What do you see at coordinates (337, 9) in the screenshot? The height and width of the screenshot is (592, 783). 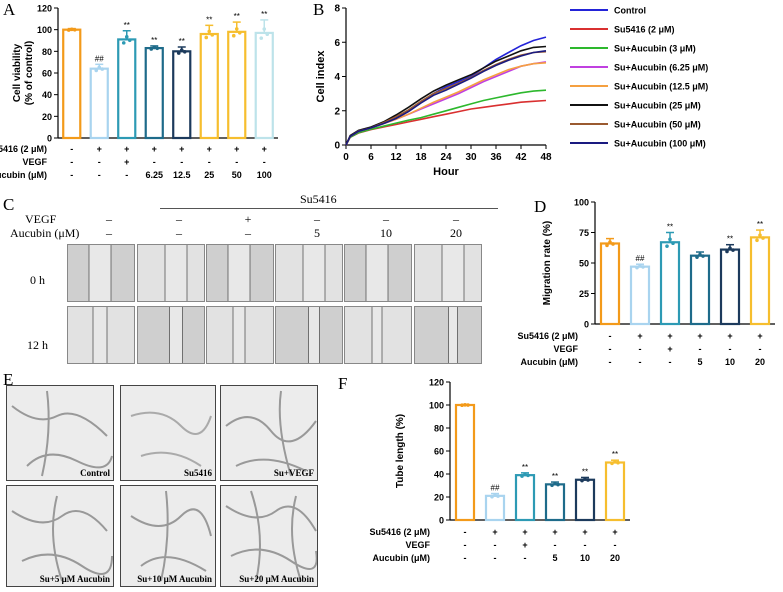 I see `y-tick-label: 8` at bounding box center [337, 9].